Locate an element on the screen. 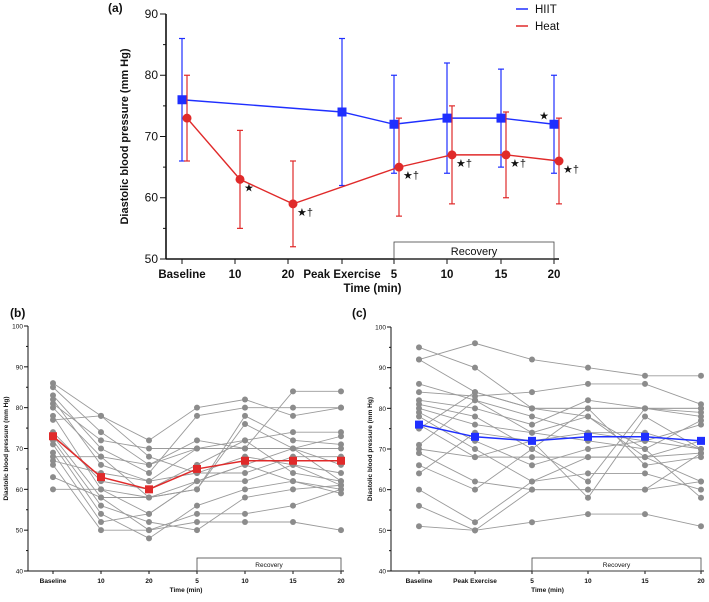  significance-annotation: ★ is located at coordinates (249, 188).